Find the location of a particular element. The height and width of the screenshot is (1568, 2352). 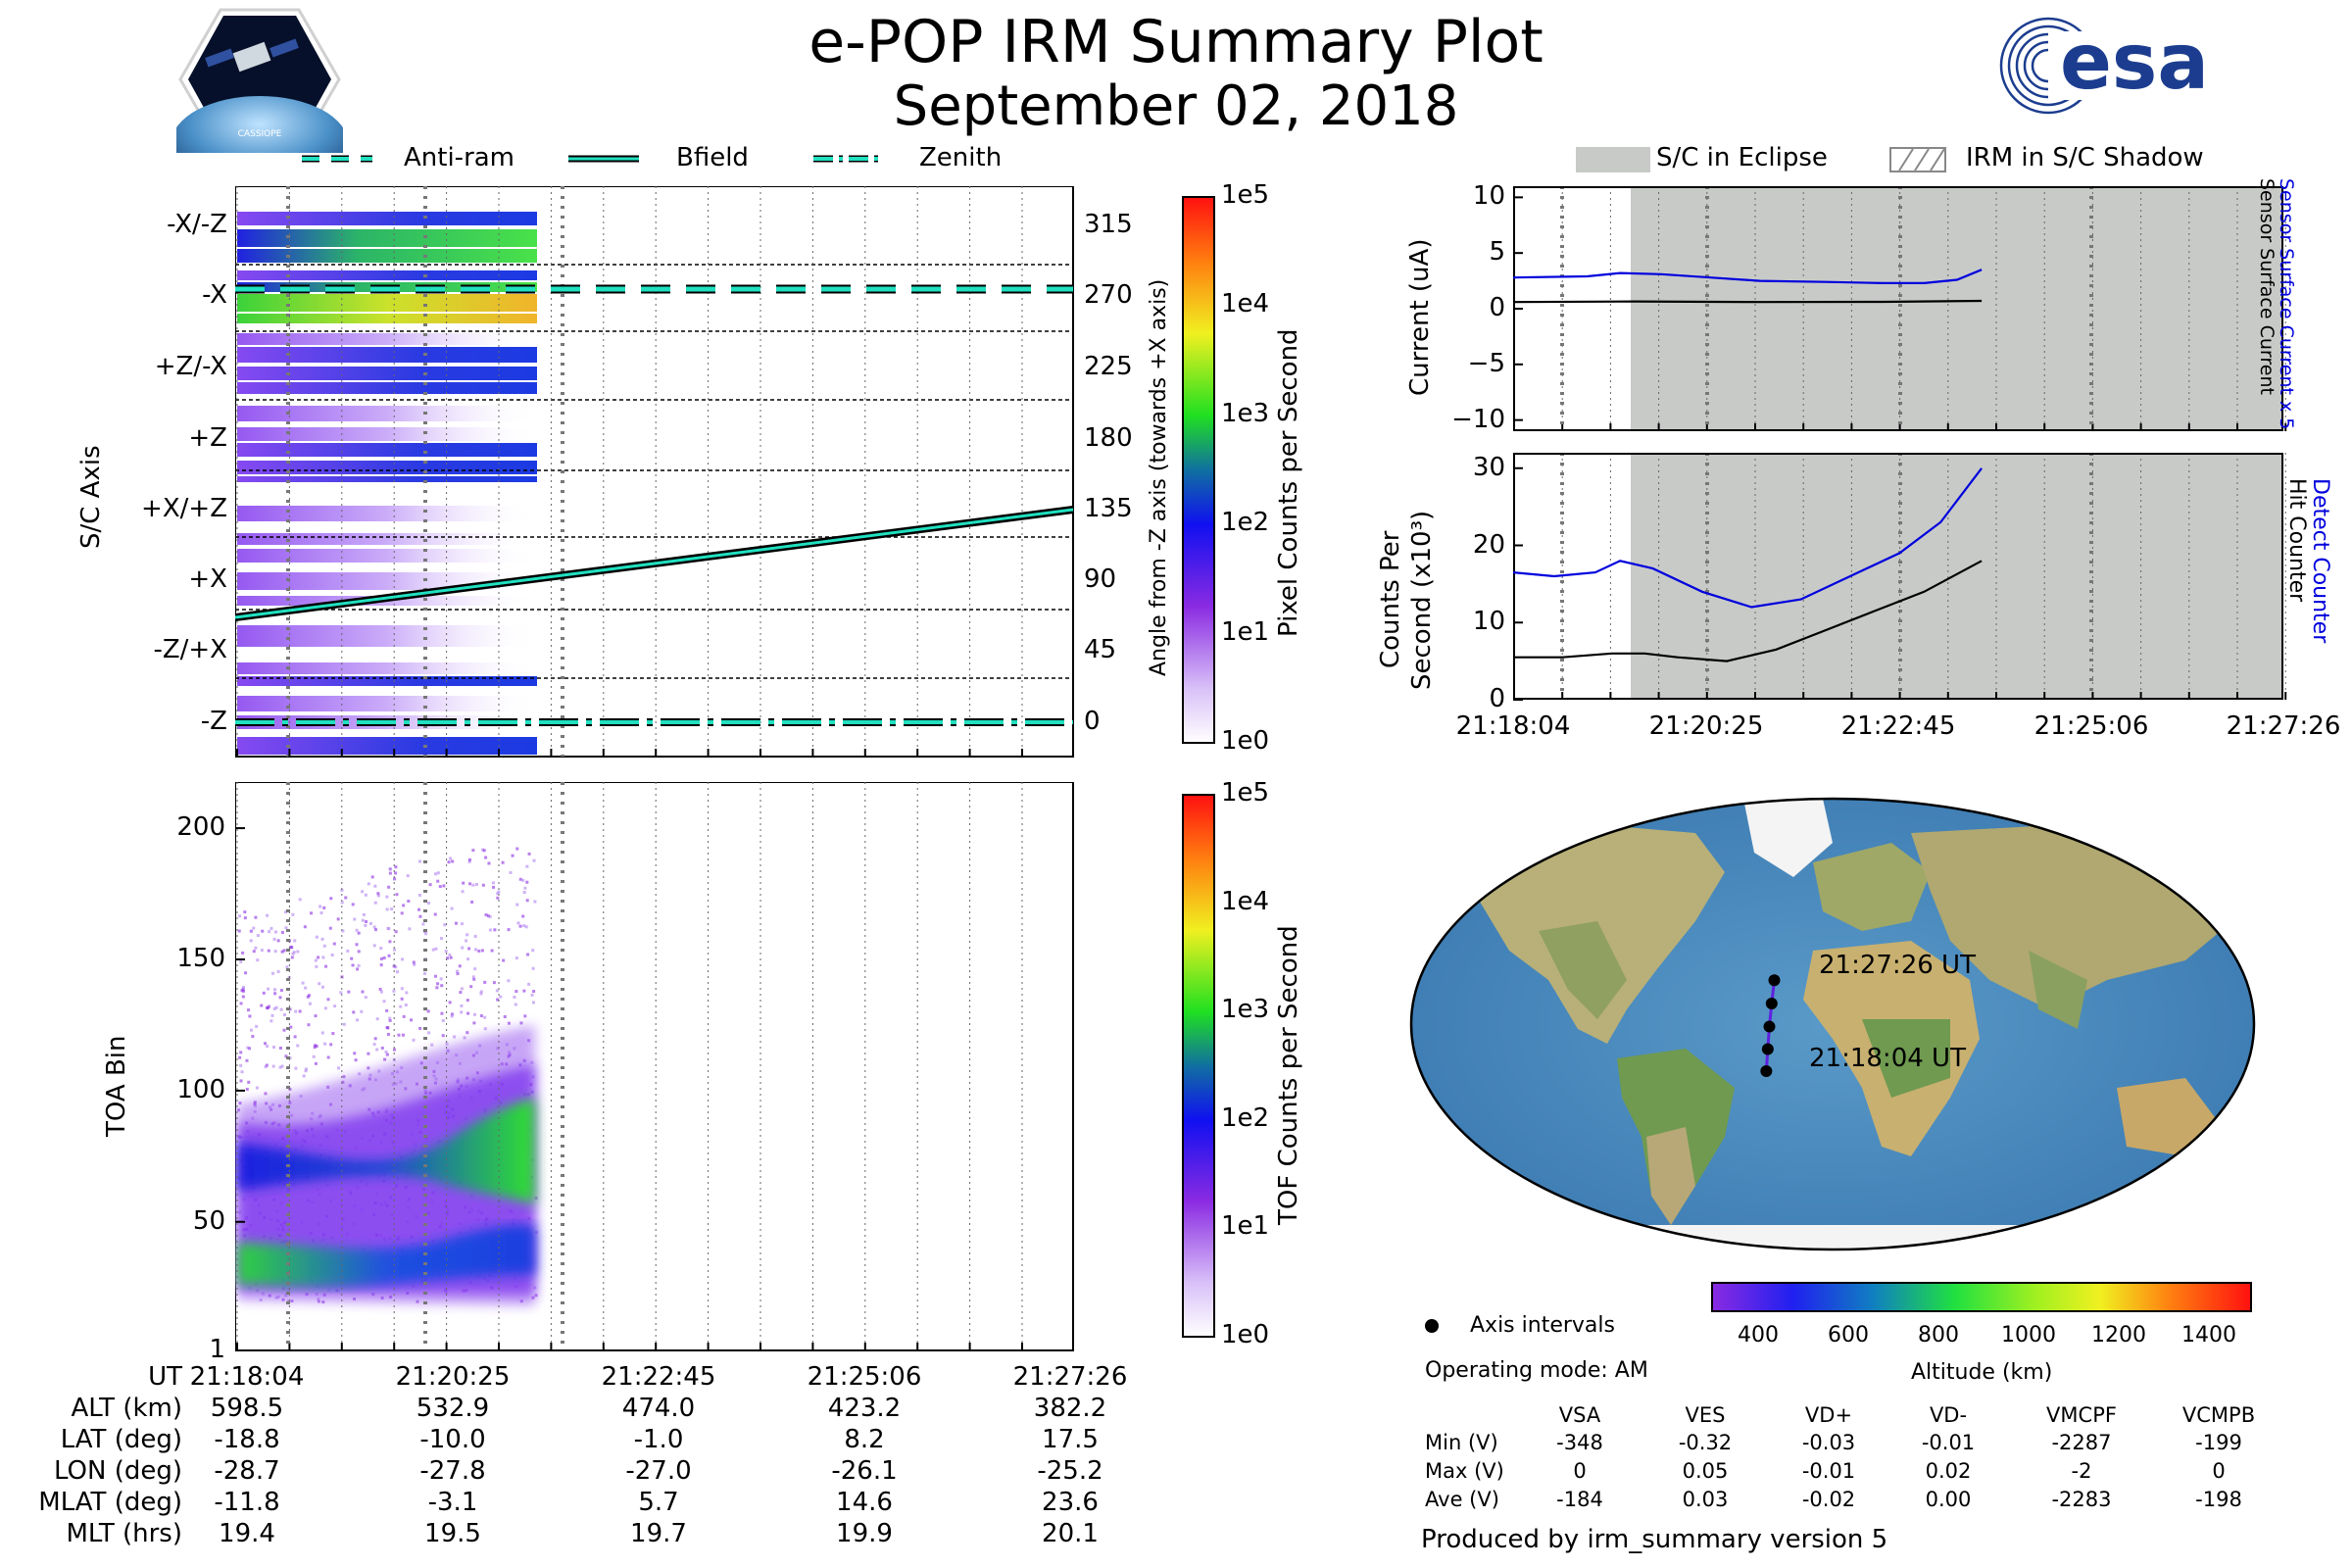

y-tick-label: 10 is located at coordinates (1488, 622).